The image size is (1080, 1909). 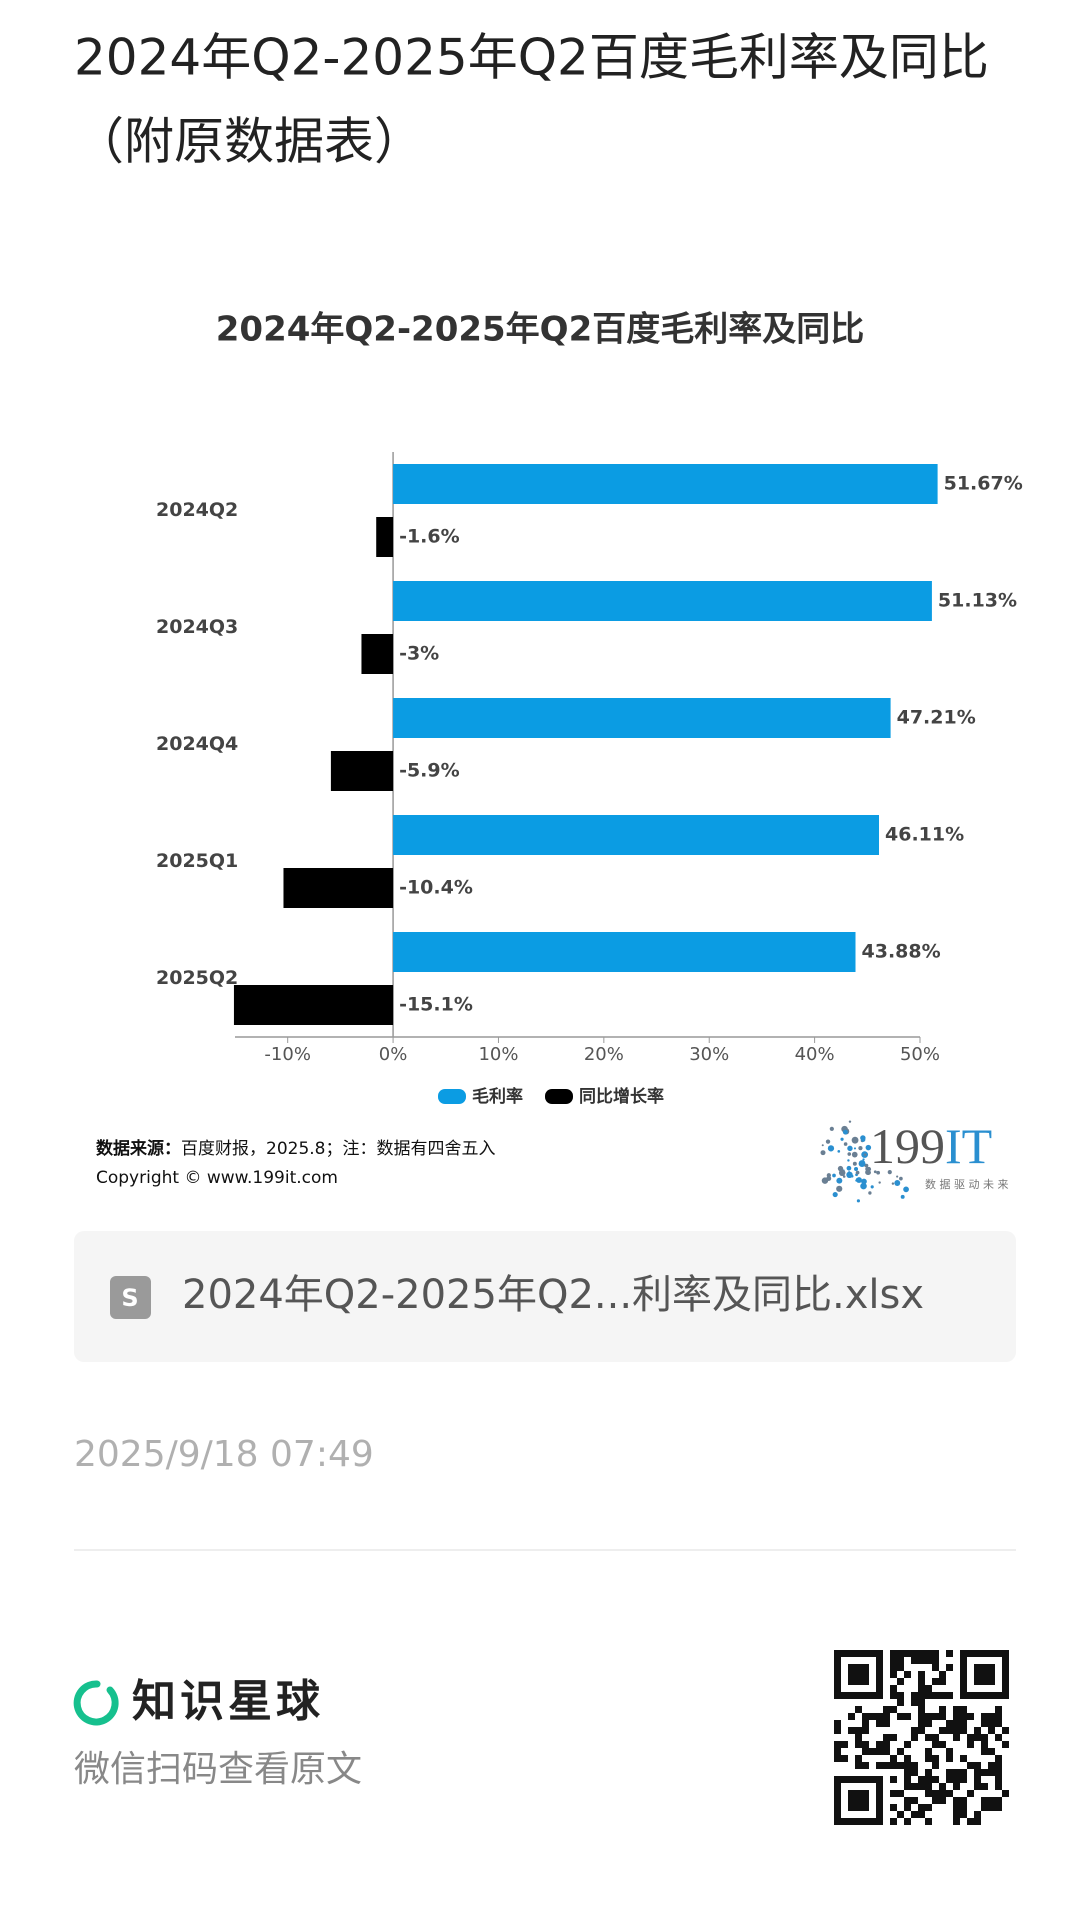 I want to click on file-name: 2024年Q2-2025年Q2...利率及同比.xlsx, so click(x=553, y=1295).